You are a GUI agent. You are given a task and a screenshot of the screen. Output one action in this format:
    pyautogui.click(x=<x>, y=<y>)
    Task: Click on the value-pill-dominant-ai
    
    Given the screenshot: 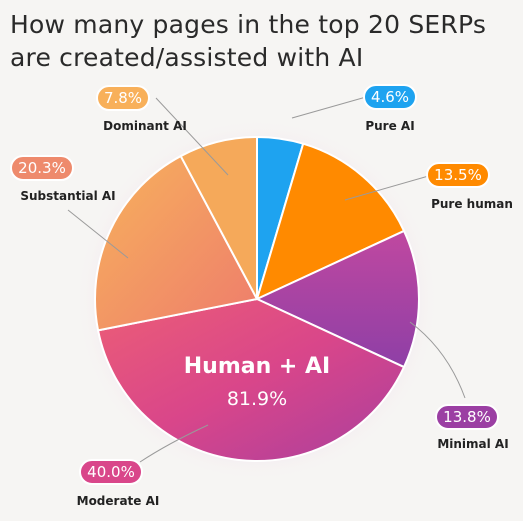 What is the action you would take?
    pyautogui.click(x=123, y=98)
    